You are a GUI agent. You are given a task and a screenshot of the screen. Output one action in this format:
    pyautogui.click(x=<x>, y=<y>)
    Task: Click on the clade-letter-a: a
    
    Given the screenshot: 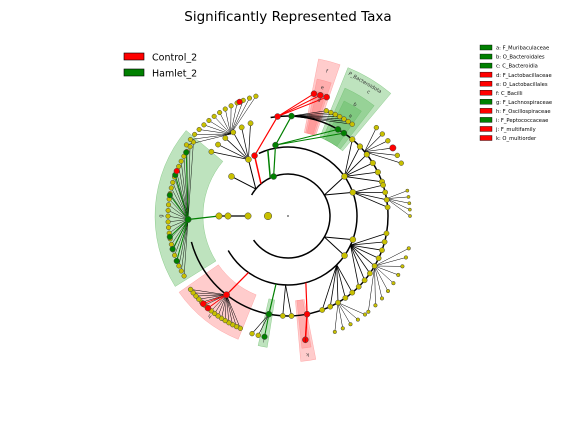 What is the action you would take?
    pyautogui.click(x=350, y=116)
    